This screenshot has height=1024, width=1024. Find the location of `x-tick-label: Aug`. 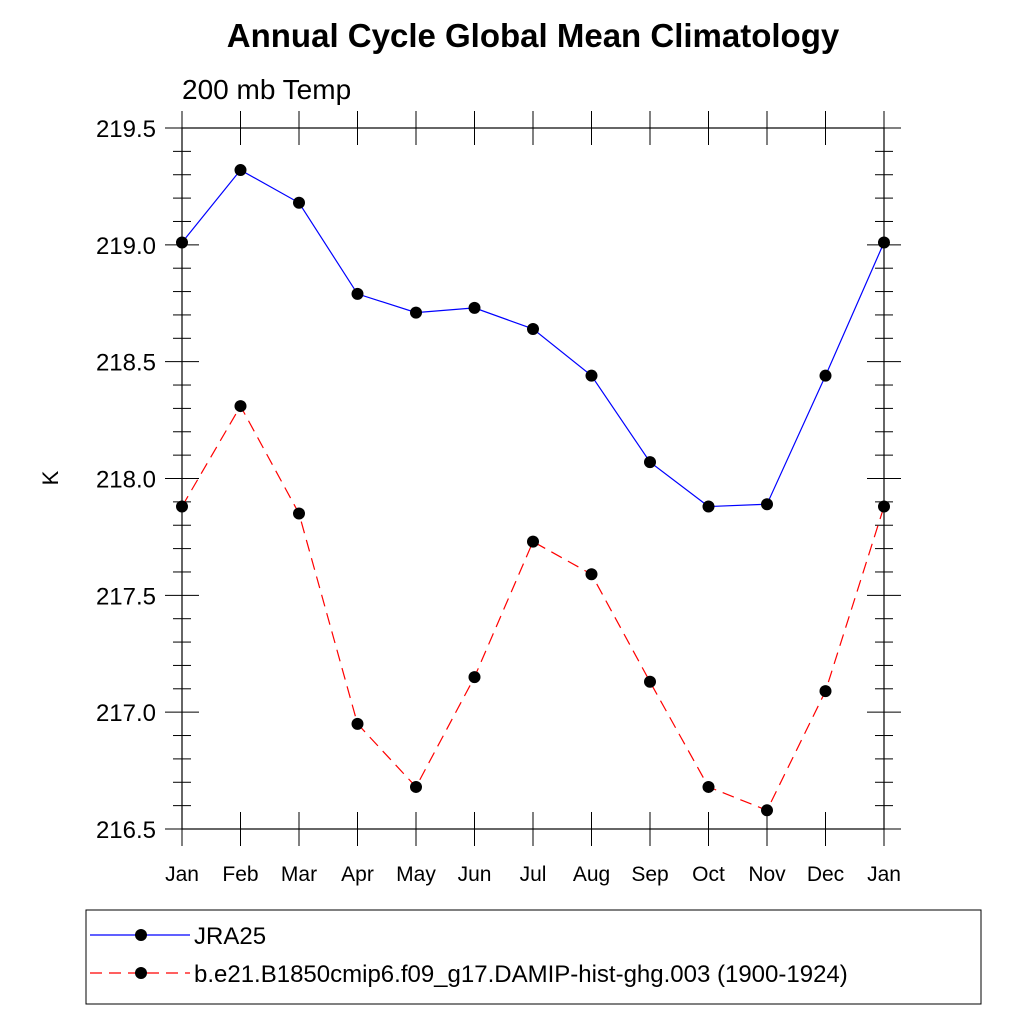

x-tick-label: Aug is located at coordinates (591, 874).